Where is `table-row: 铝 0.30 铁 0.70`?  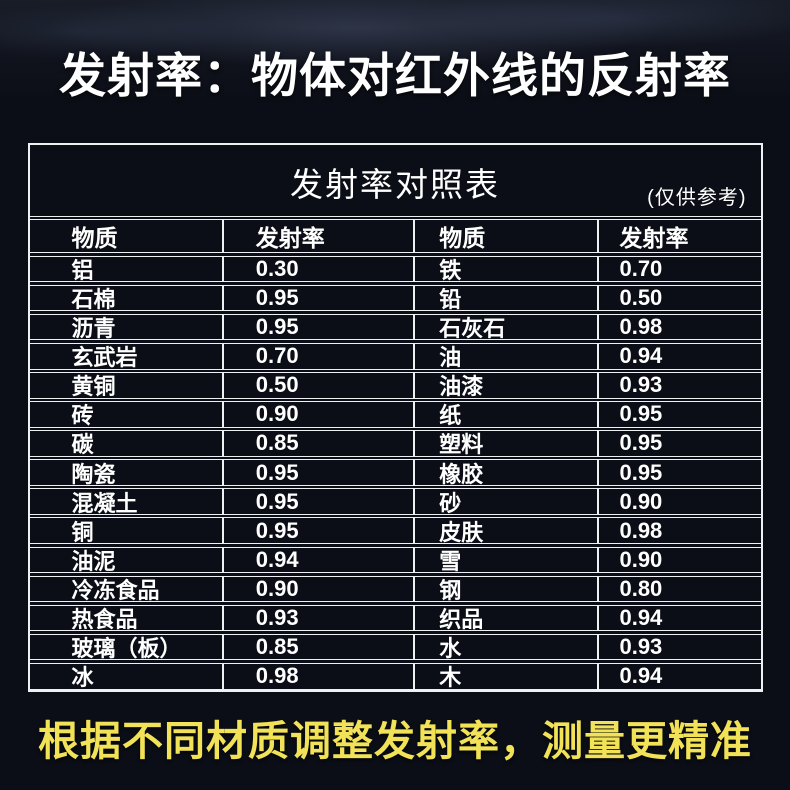 table-row: 铝 0.30 铁 0.70 is located at coordinates (395, 269).